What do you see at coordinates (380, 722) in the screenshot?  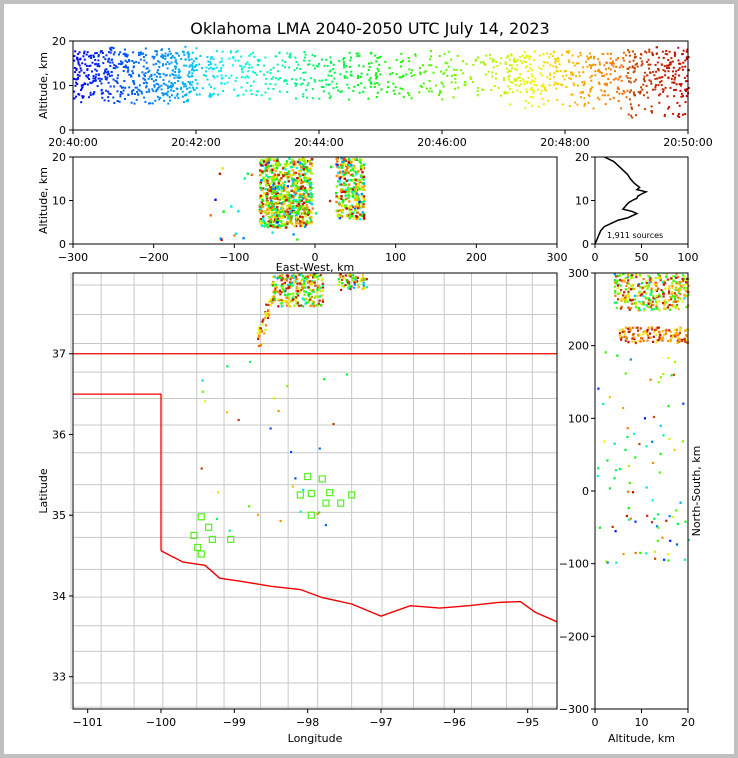 I see `plan-view-xtick-label: −97` at bounding box center [380, 722].